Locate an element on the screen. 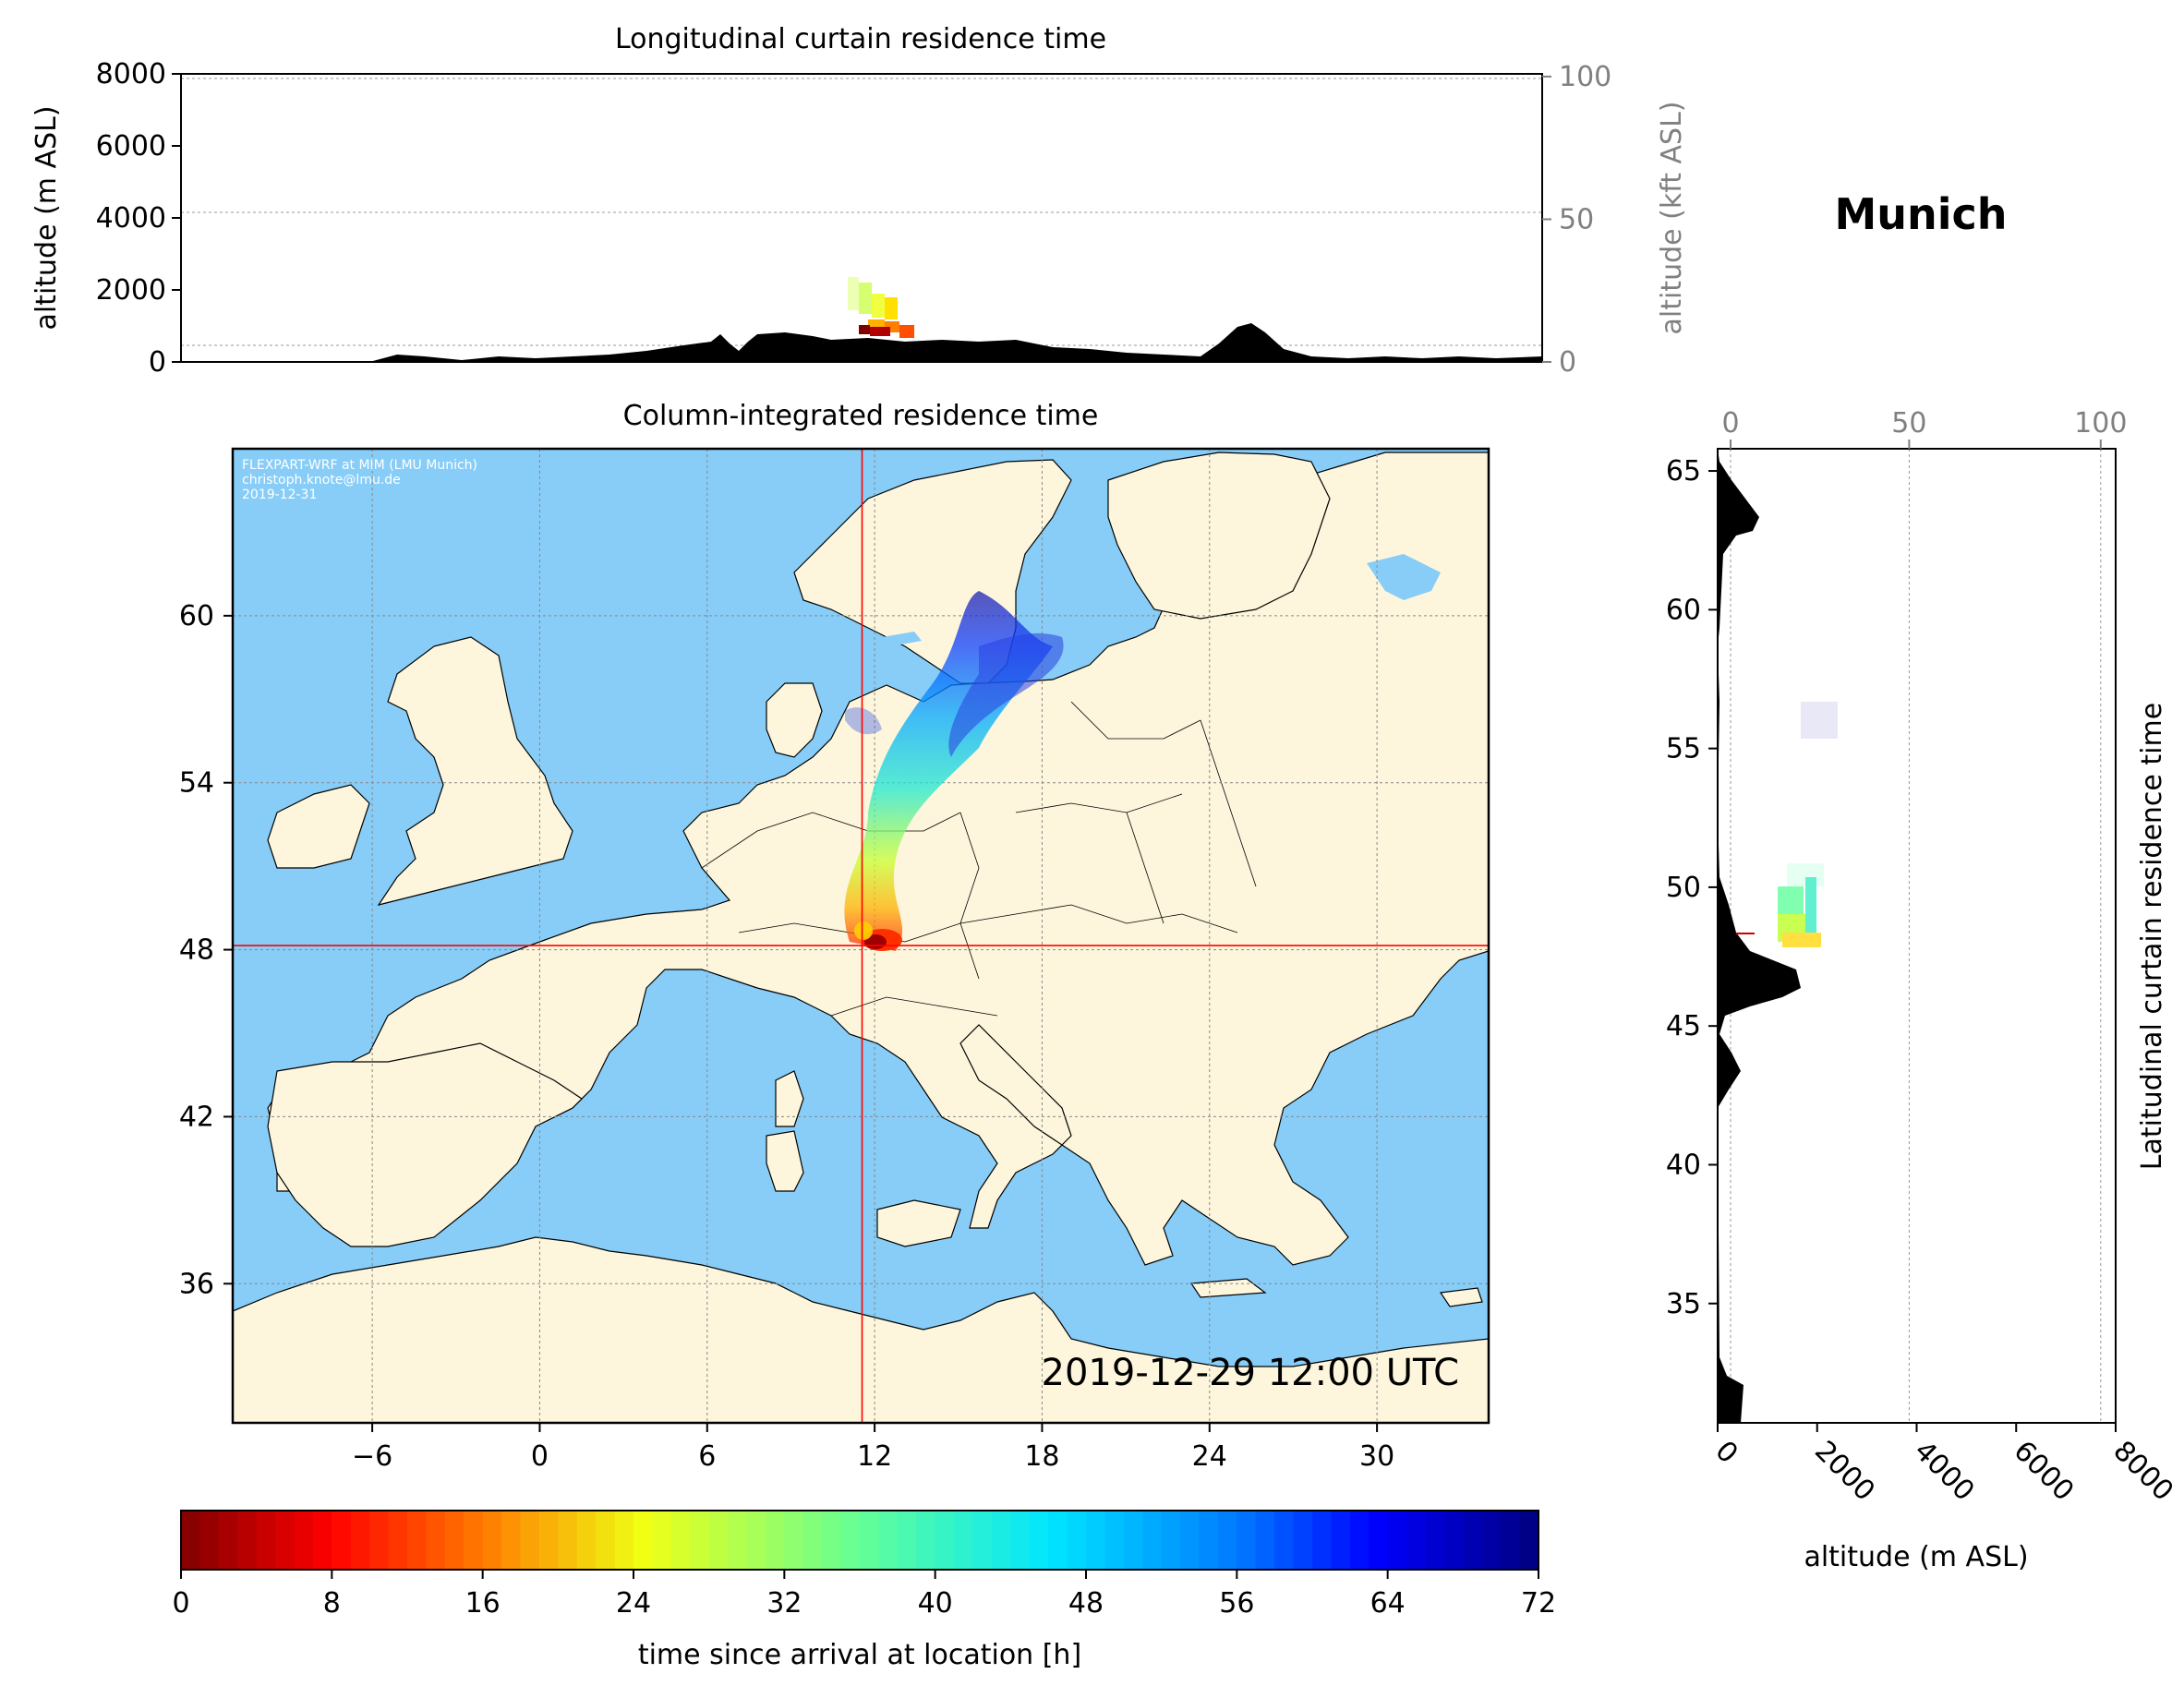  ytick-label: 65 is located at coordinates (1683, 471).